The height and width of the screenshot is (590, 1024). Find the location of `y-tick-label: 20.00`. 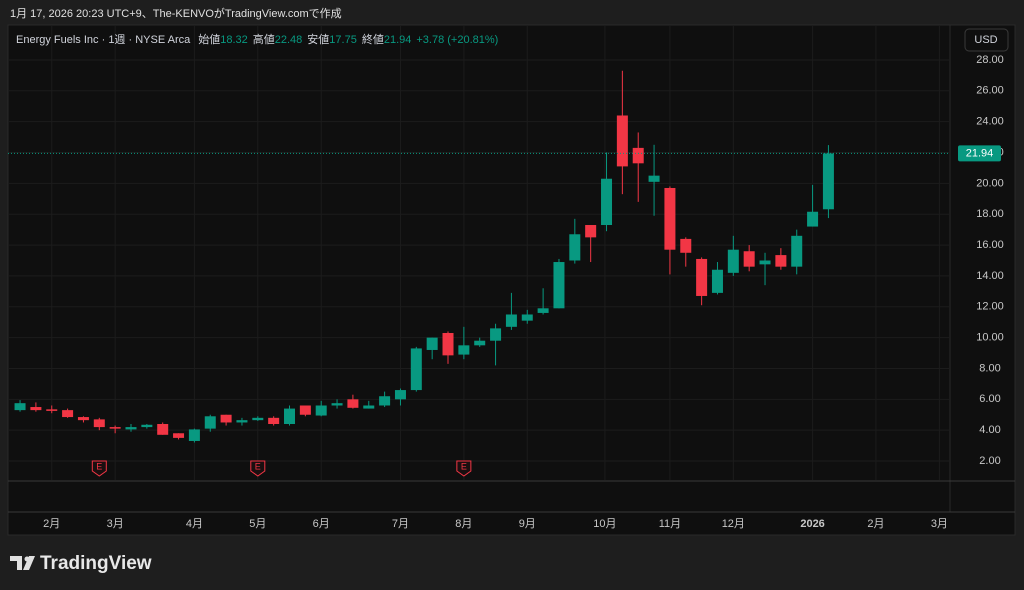

y-tick-label: 20.00 is located at coordinates (990, 183).